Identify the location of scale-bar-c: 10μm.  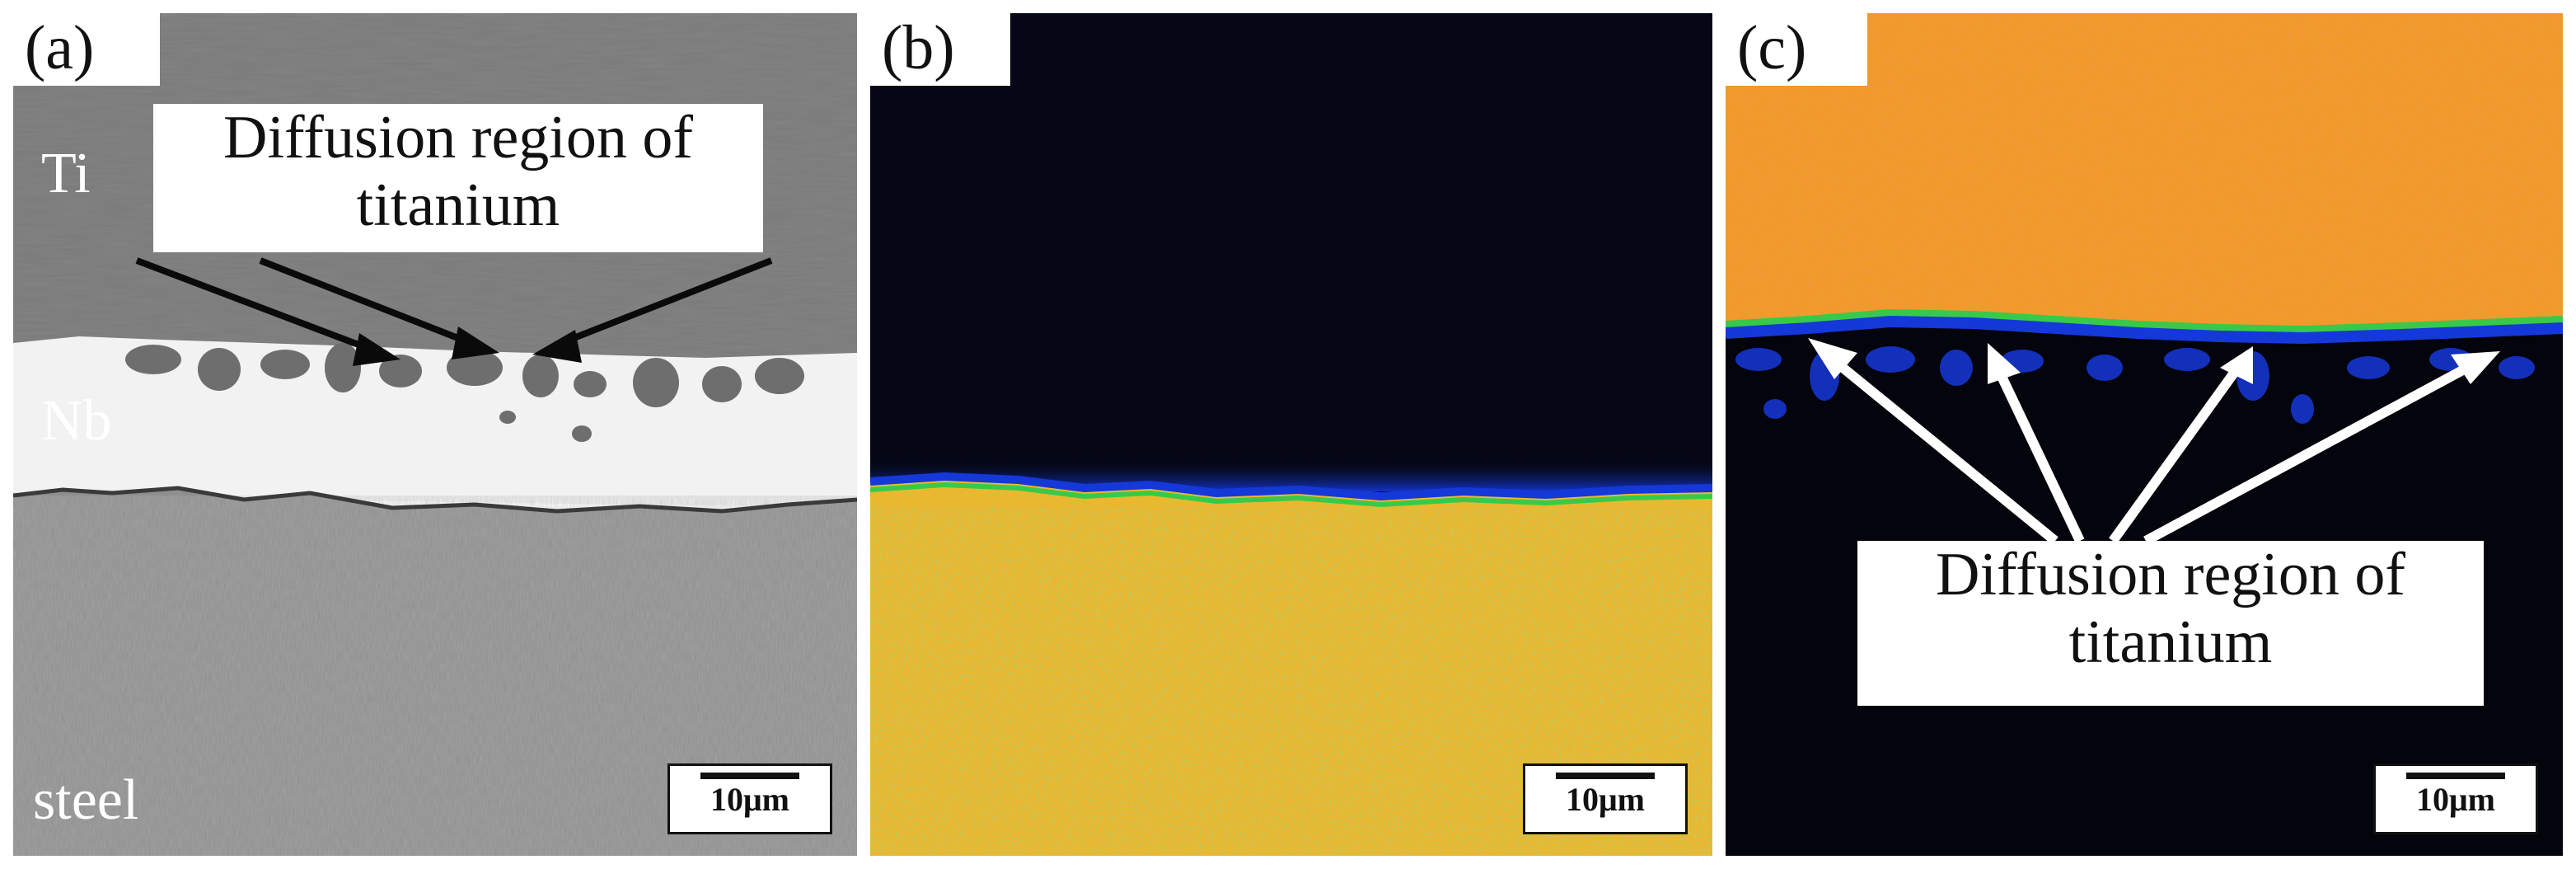
(2455, 798).